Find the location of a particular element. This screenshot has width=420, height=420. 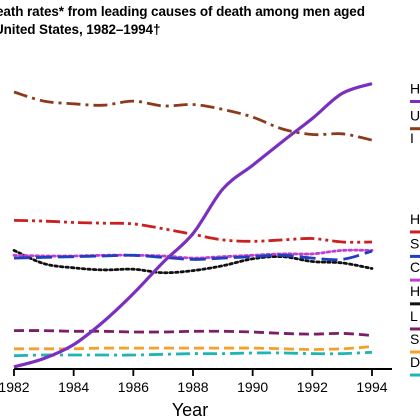

legend-label: U is located at coordinates (415, 116).